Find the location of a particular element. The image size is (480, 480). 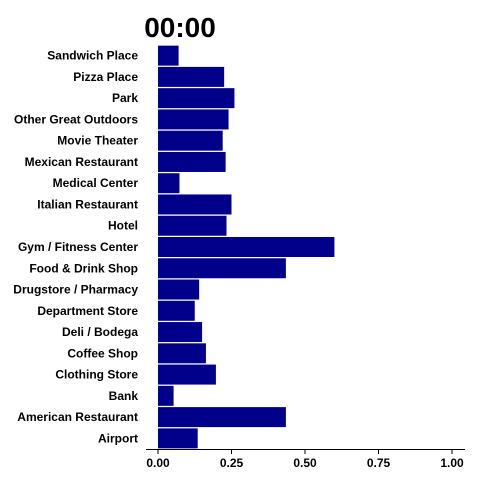

x-tick-label: 1.00 is located at coordinates (452, 463).